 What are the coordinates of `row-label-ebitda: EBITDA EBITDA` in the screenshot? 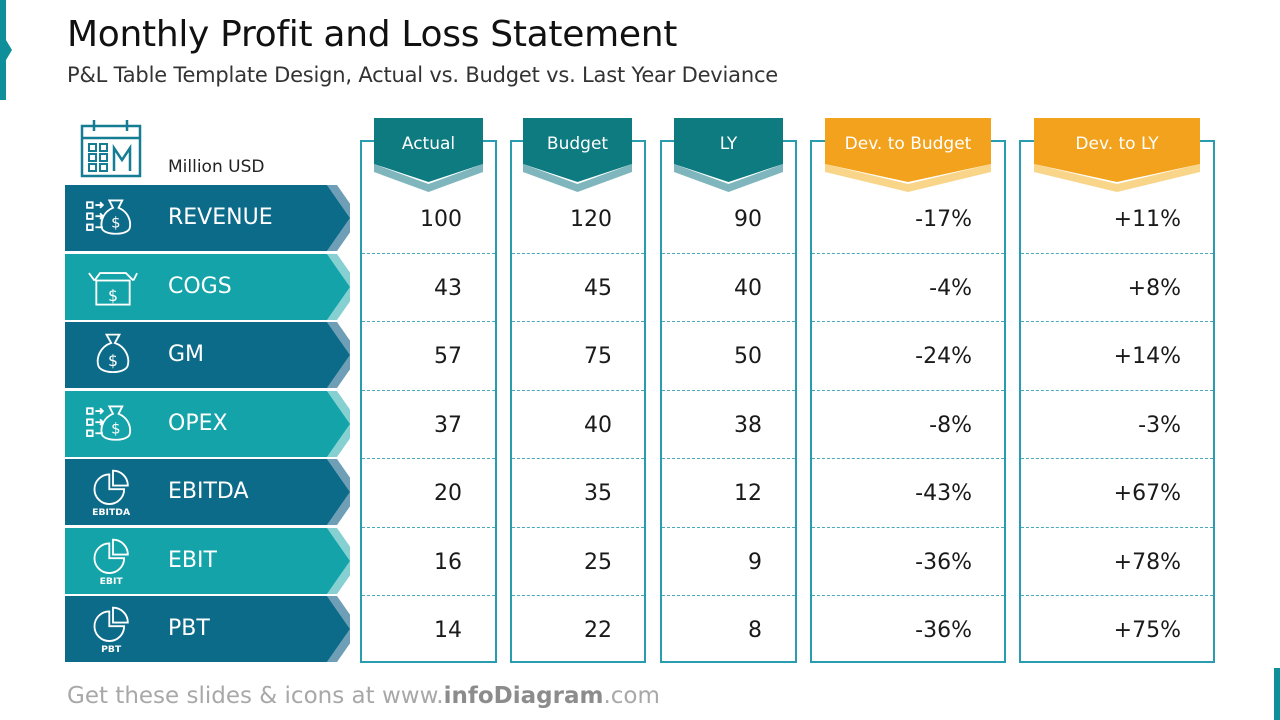 It's located at (207, 492).